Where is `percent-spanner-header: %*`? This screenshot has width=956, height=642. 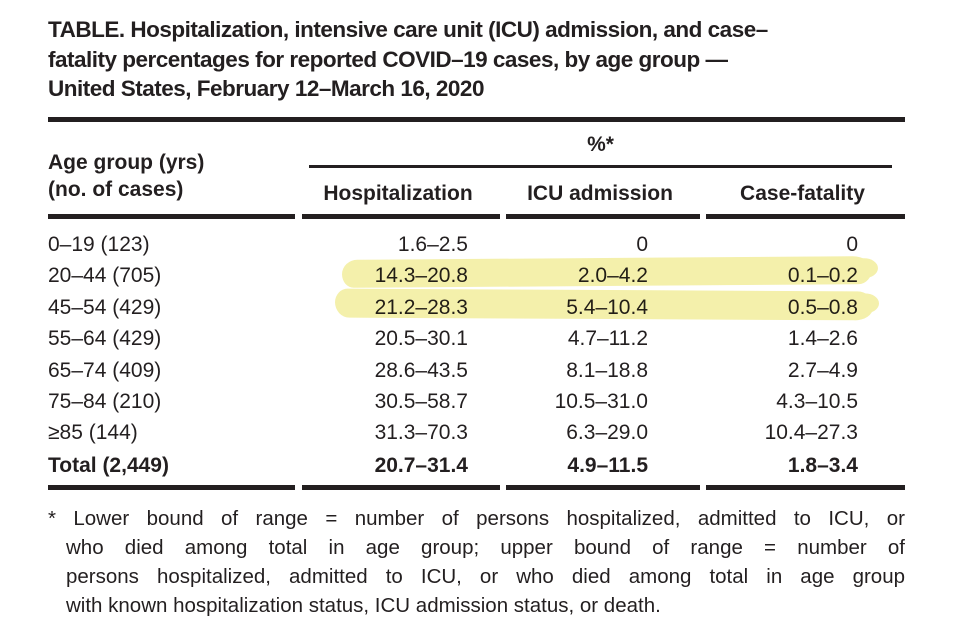 percent-spanner-header: %* is located at coordinates (600, 144).